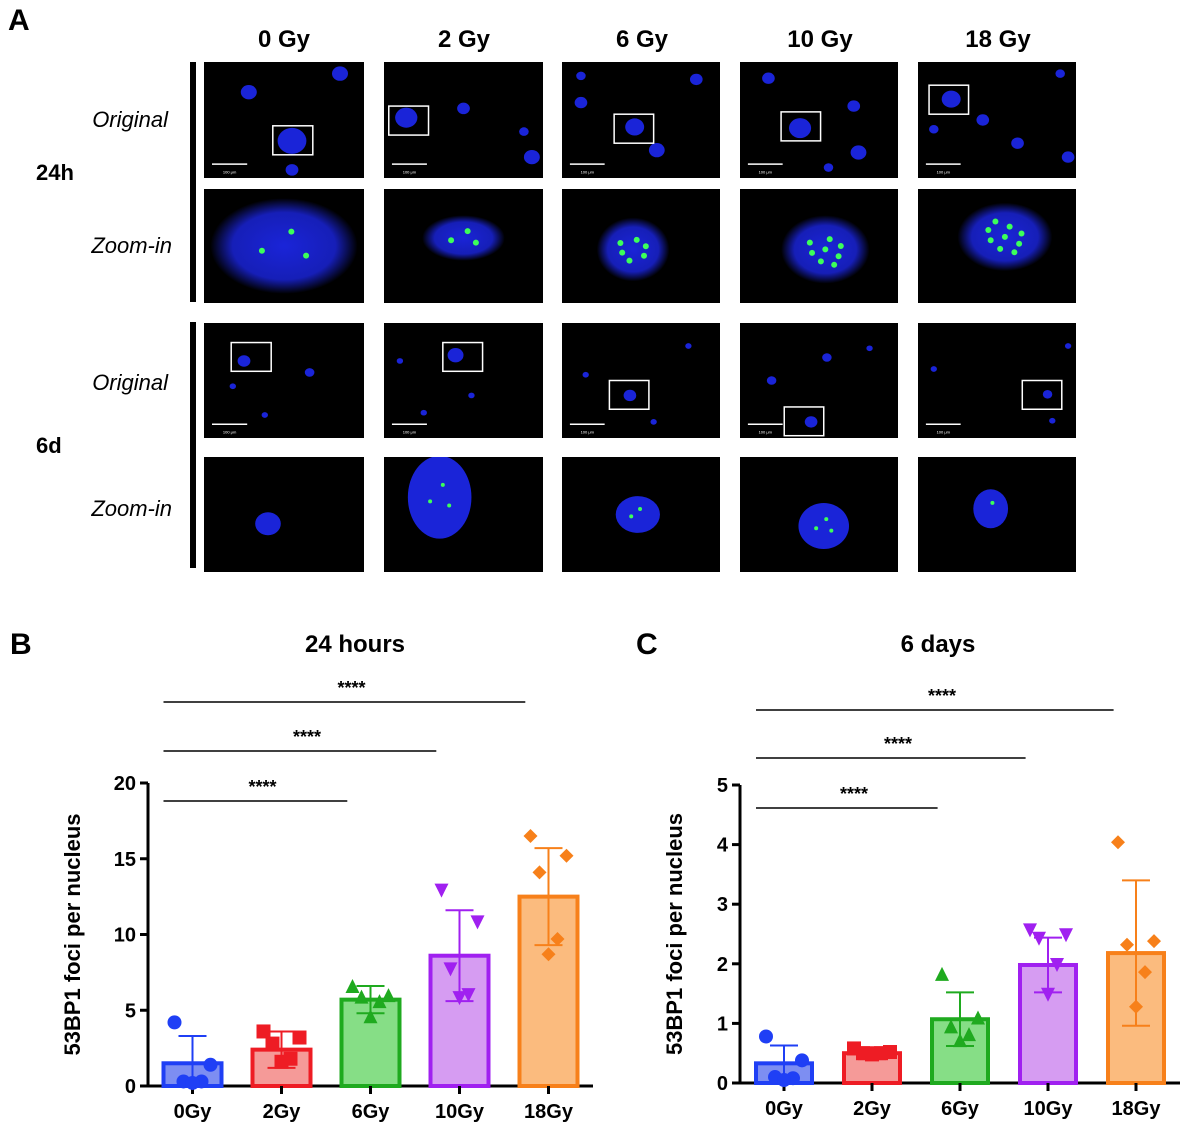  Describe the element at coordinates (998, 388) in the screenshot. I see `micrograph-6d-original-4-image: 100 μm` at that location.